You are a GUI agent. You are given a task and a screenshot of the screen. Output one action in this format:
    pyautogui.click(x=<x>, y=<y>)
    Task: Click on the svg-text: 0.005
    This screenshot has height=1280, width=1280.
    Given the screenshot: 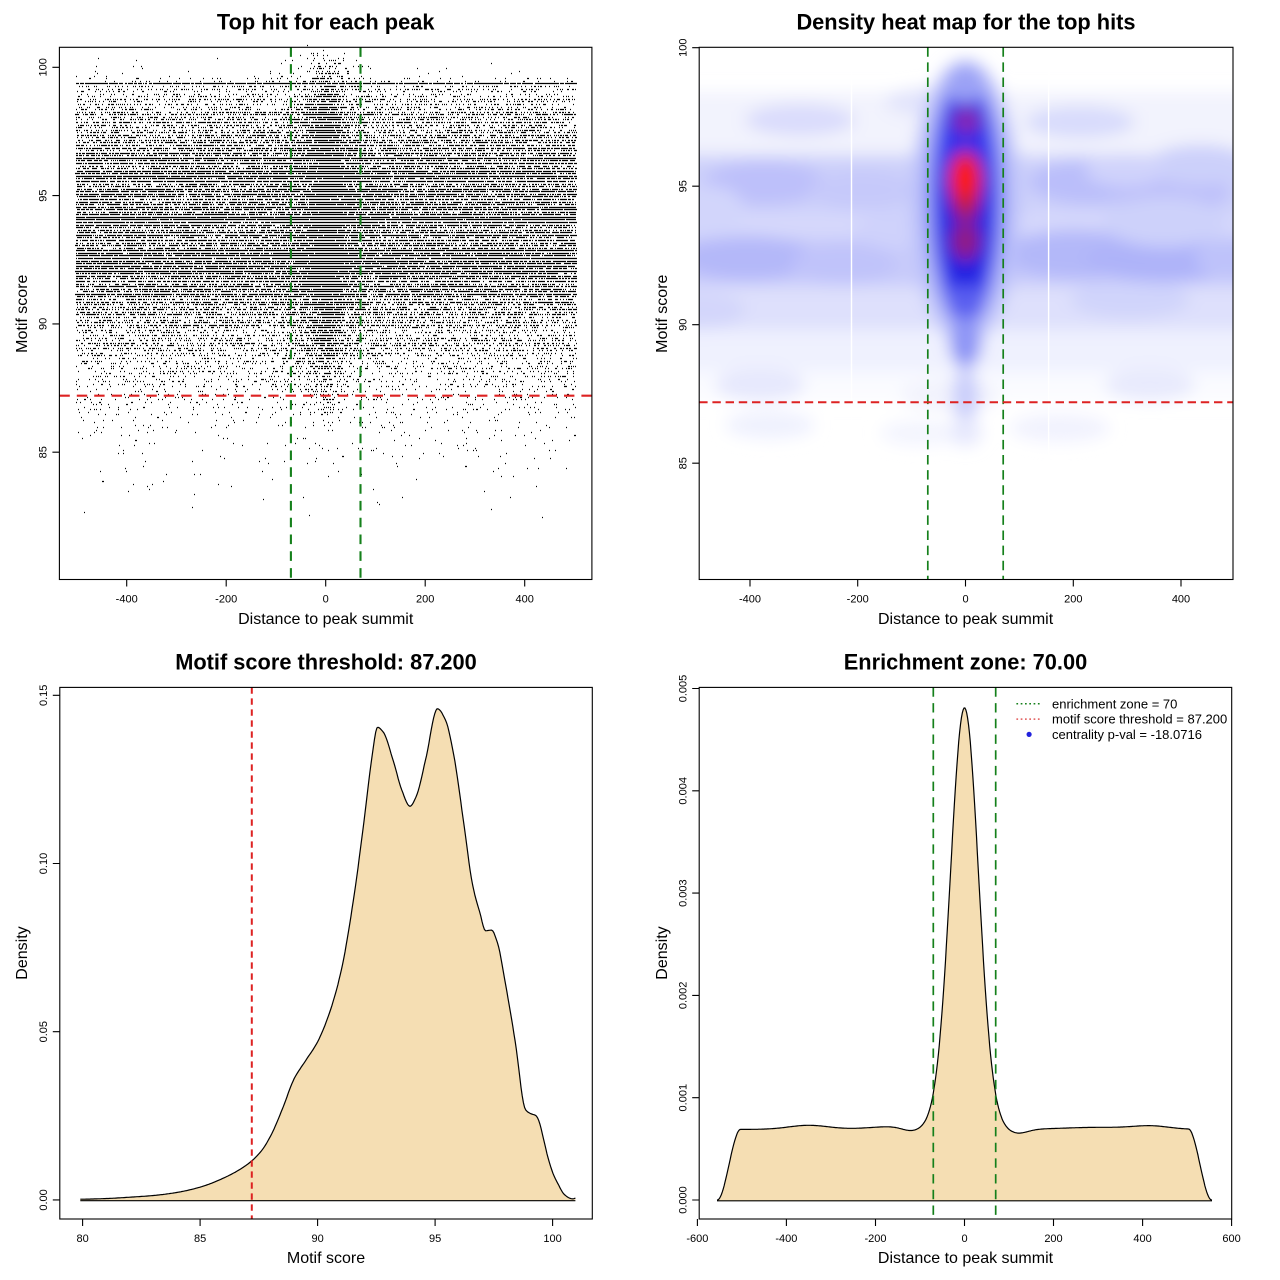 What is the action you would take?
    pyautogui.click(x=684, y=689)
    